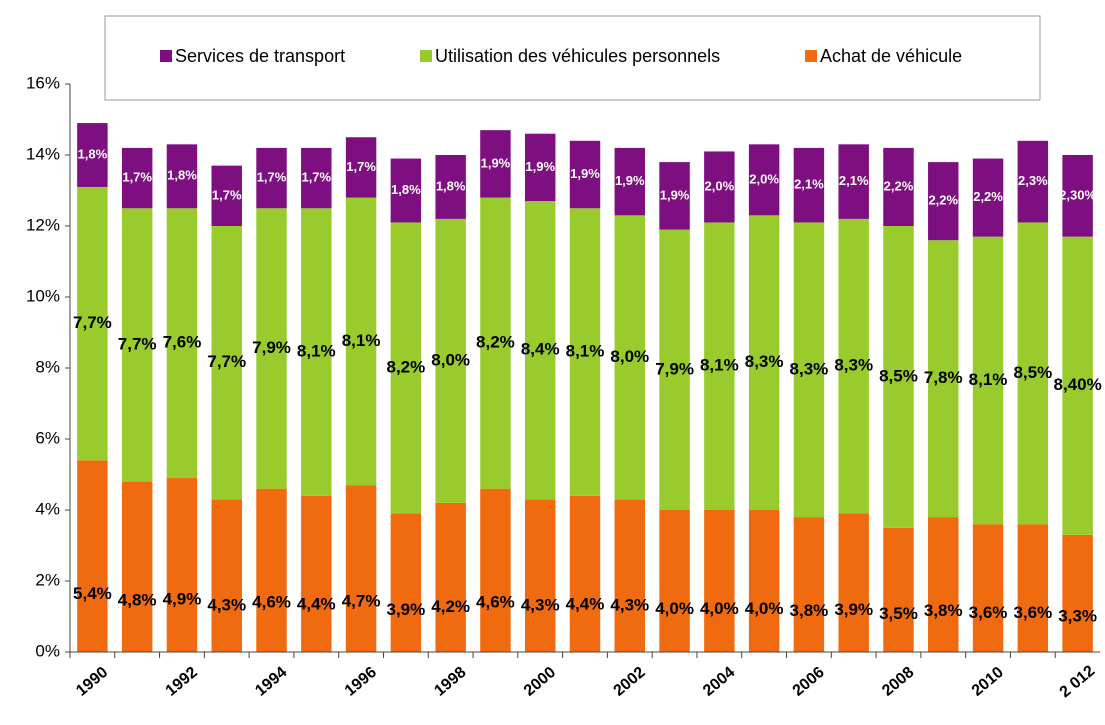 The image size is (1105, 725). Describe the element at coordinates (1077, 194) in the screenshot. I see `data-label: 2,30%` at that location.